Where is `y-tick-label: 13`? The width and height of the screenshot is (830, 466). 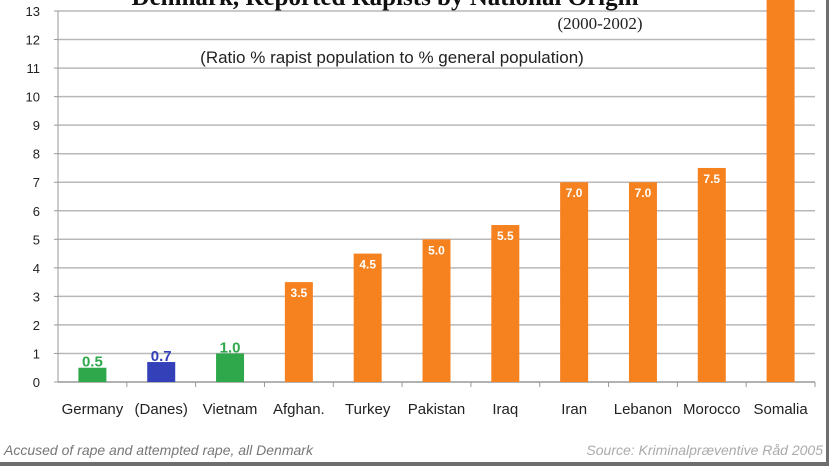
y-tick-label: 13 is located at coordinates (33, 11).